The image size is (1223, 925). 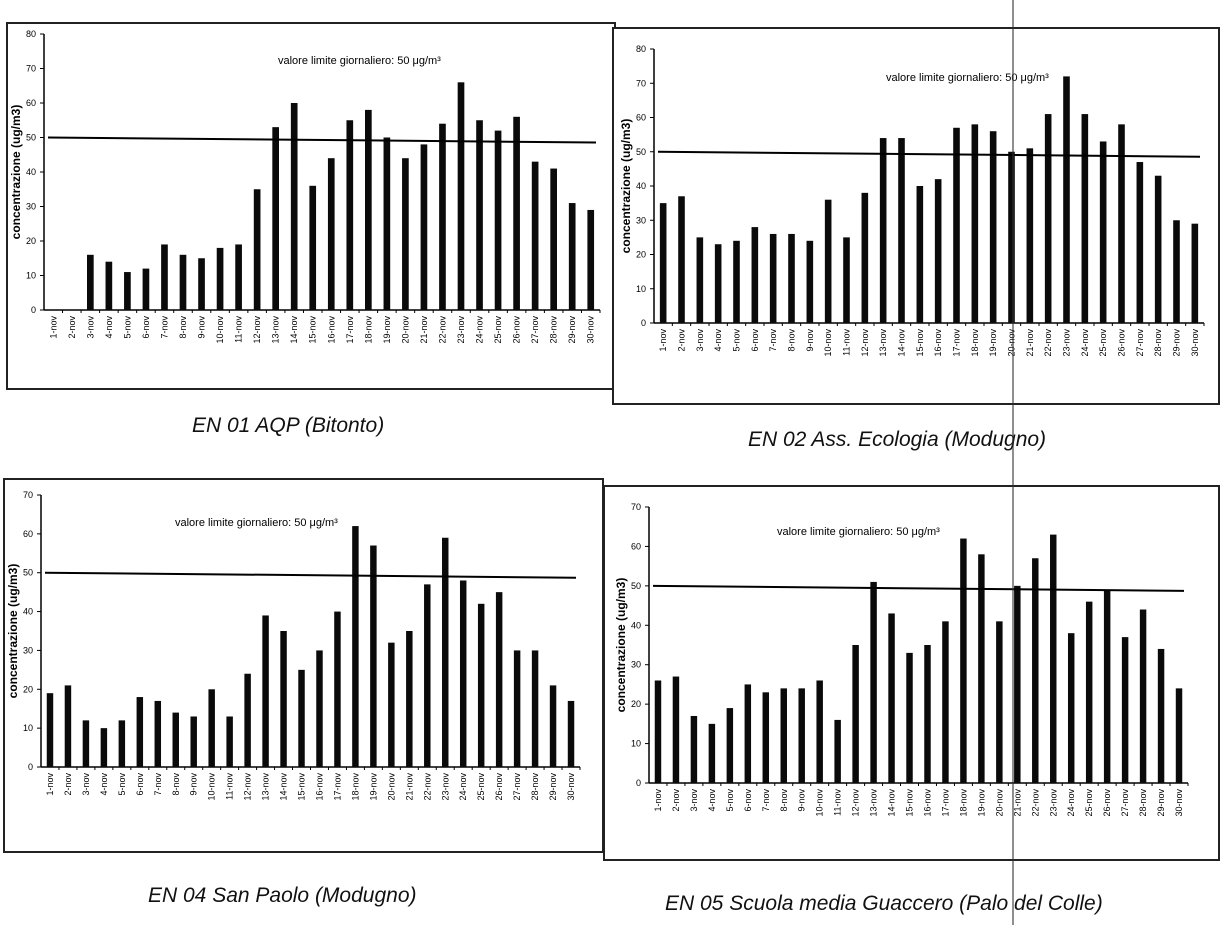 What do you see at coordinates (865, 343) in the screenshot?
I see `x-tick-label: 12-nov` at bounding box center [865, 343].